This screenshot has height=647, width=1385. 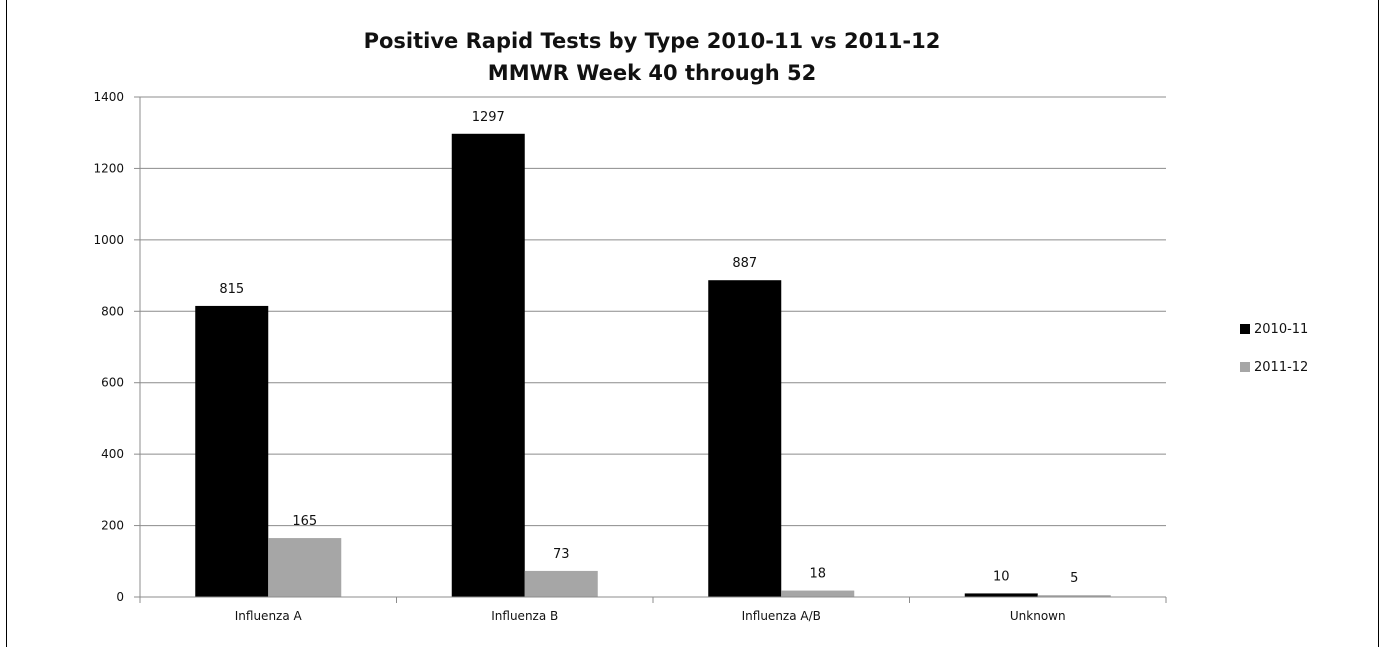 I want to click on bar-2011-12-influenza-a-b, so click(x=818, y=593).